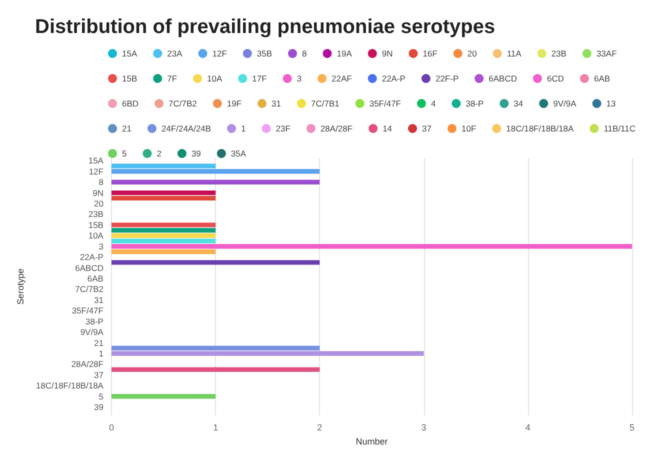 The width and height of the screenshot is (650, 459). Describe the element at coordinates (514, 53) in the screenshot. I see `legend-label: 11A` at that location.